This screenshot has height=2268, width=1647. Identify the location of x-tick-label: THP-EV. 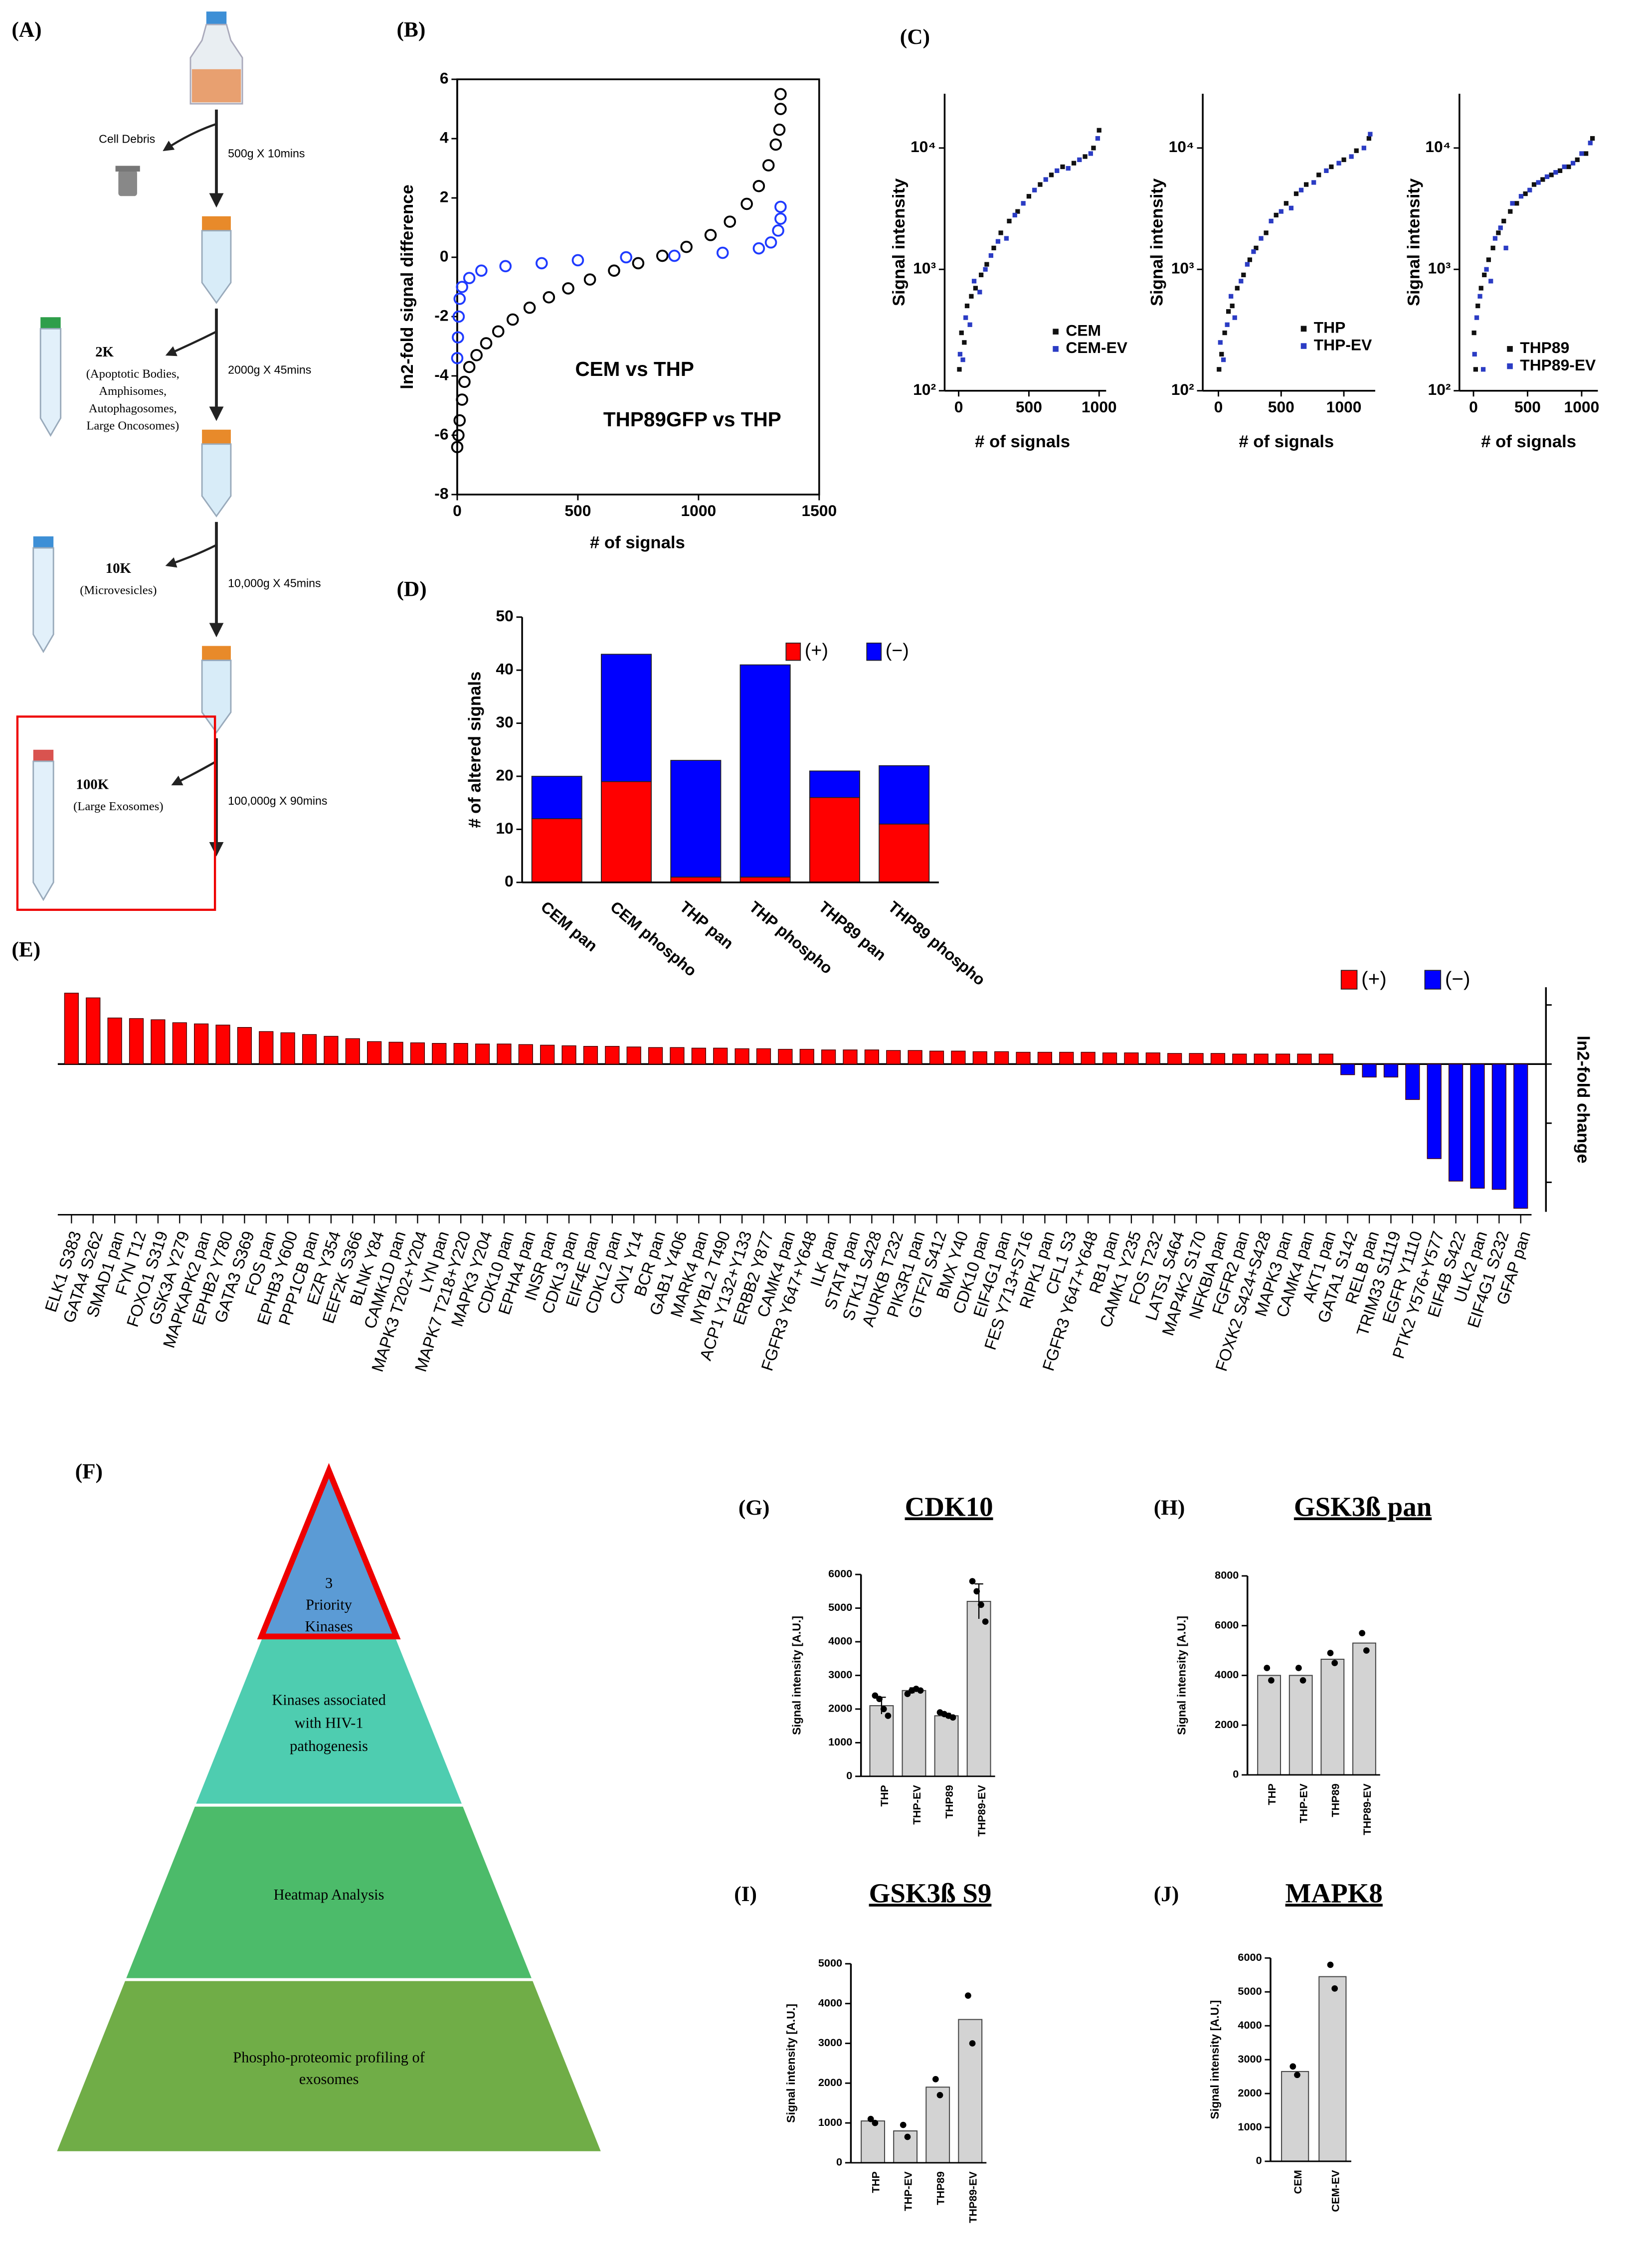
(908, 2191).